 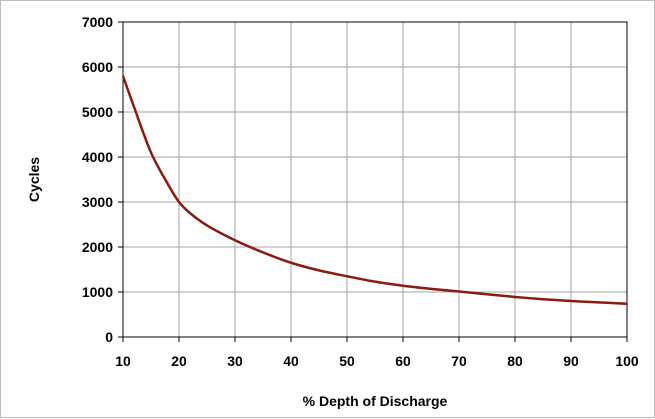 I want to click on x-tick-label: 40, so click(x=291, y=361).